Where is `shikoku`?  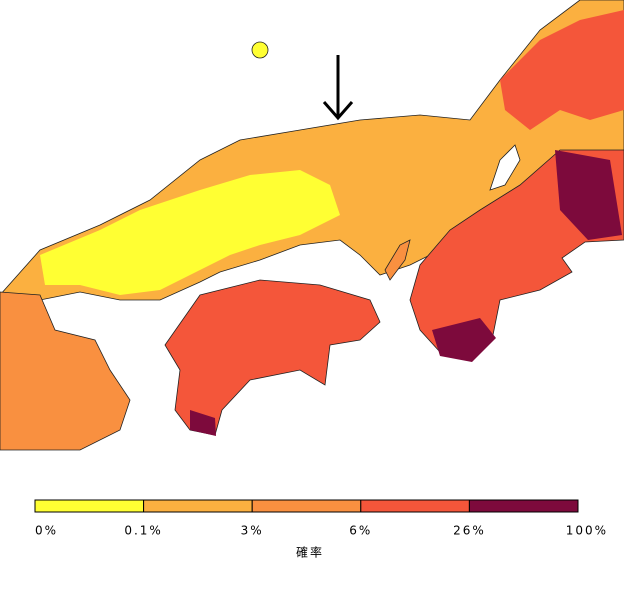 shikoku is located at coordinates (272, 357).